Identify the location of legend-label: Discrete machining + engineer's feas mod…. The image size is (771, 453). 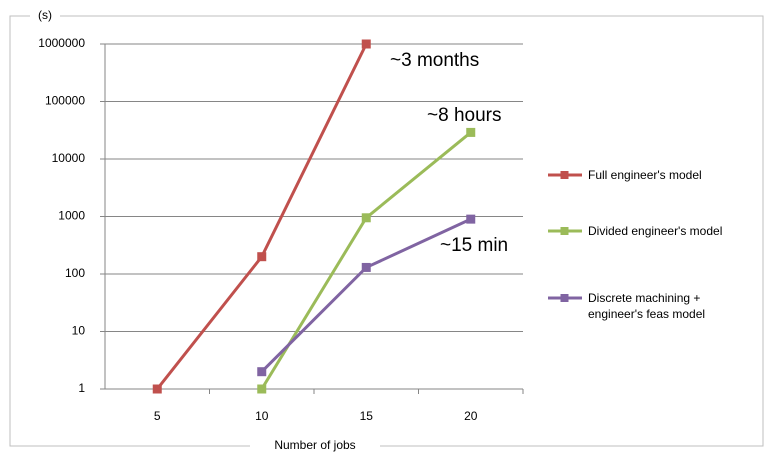
(647, 306).